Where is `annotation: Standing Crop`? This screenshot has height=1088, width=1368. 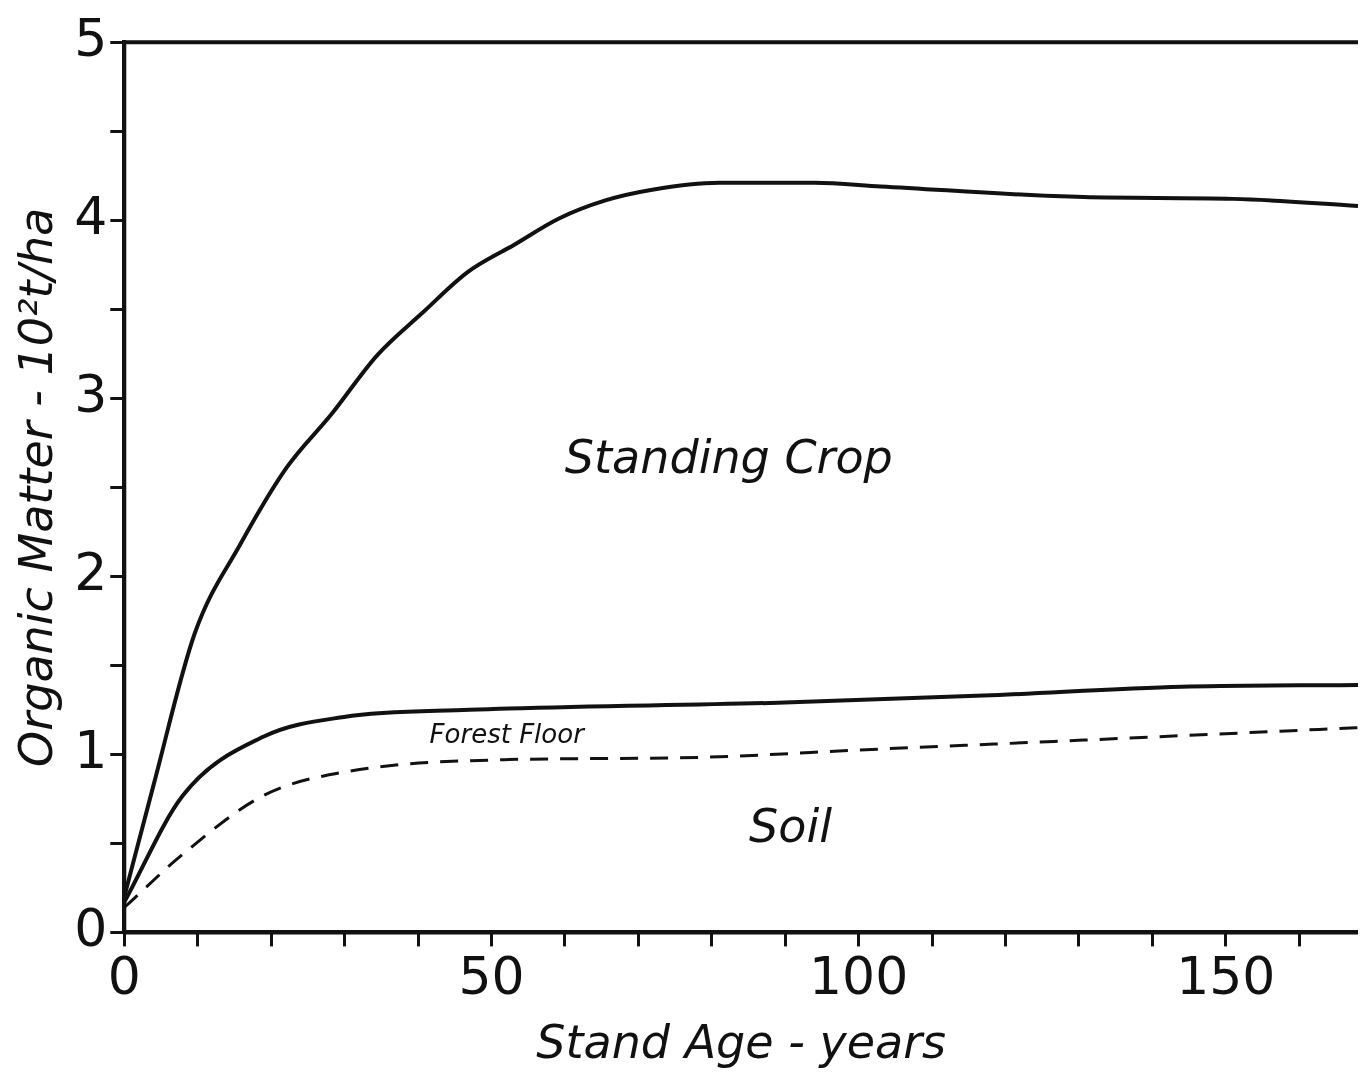 annotation: Standing Crop is located at coordinates (728, 456).